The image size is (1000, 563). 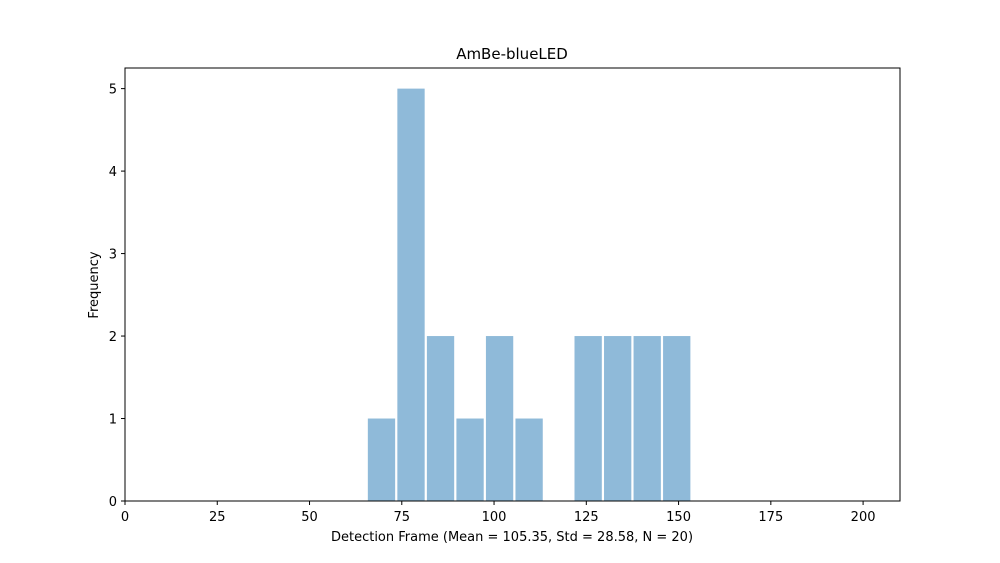 What do you see at coordinates (113, 420) in the screenshot?
I see `y-tick-label: 1` at bounding box center [113, 420].